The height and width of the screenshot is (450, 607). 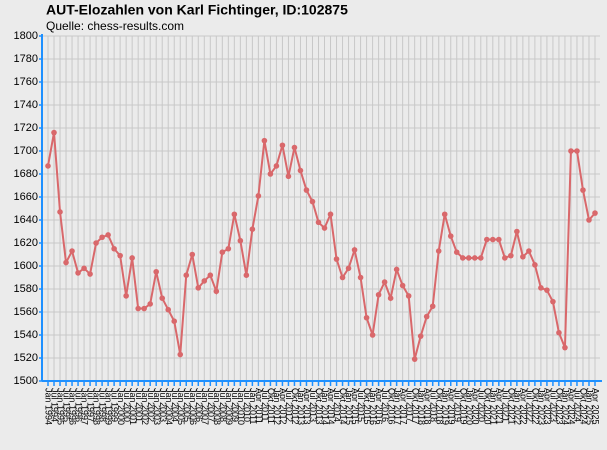 I want to click on x-tick-label: Jul 2010, so click(x=247, y=405).